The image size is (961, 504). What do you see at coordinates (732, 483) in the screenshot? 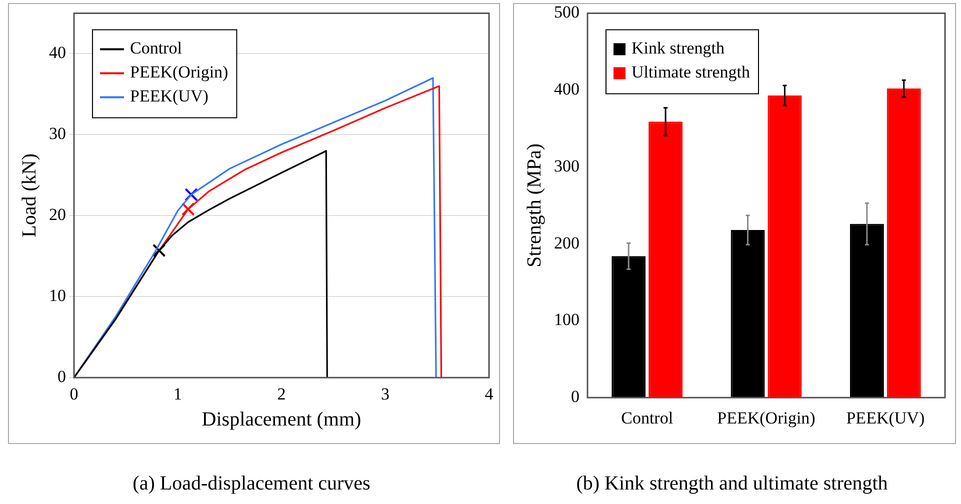
I see `text: (b) Kink strength and ultimate strength` at bounding box center [732, 483].